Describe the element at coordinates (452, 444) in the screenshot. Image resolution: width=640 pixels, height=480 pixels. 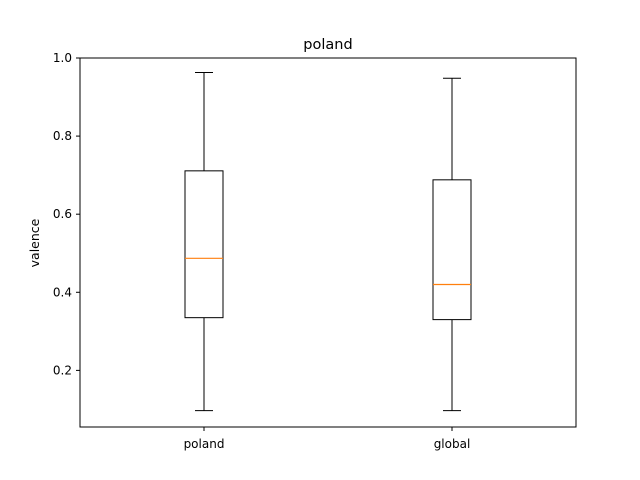
I see `x-tick-label: global` at that location.